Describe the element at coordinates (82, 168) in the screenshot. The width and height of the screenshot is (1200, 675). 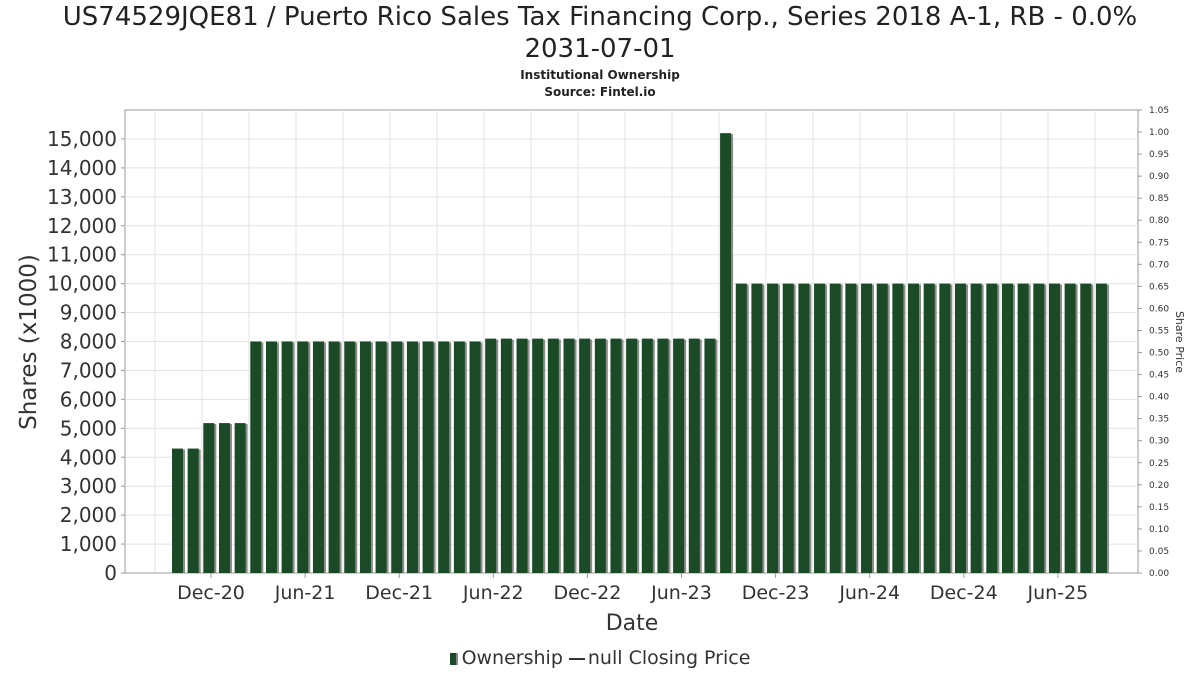
I see `y-tick-label: 14,000` at that location.